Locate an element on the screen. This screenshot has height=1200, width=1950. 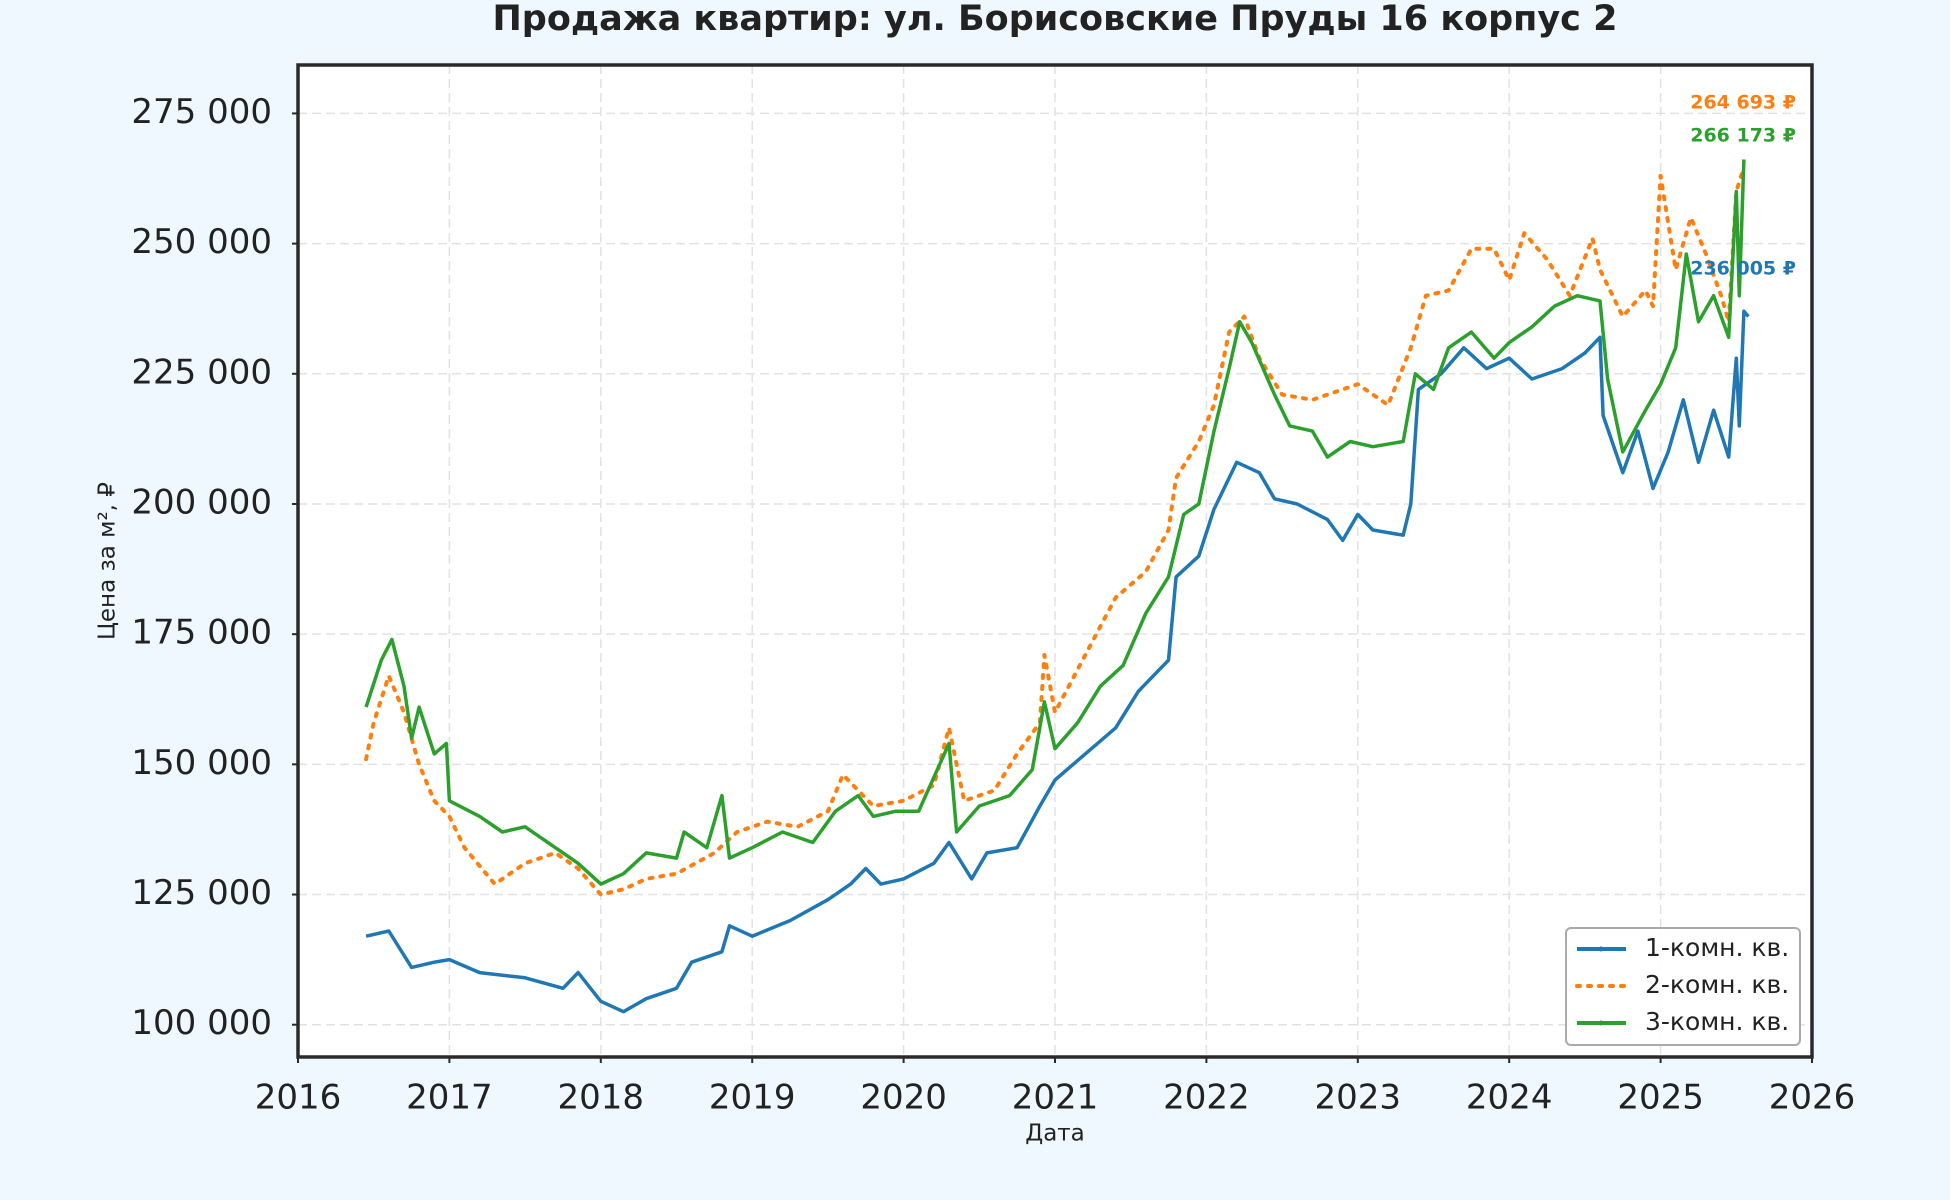
y-tick-label: 225 000 is located at coordinates (201, 372).